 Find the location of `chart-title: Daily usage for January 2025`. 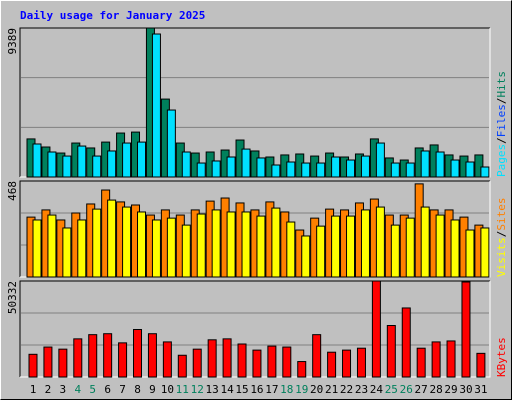

chart-title: Daily usage for January 2025 is located at coordinates (112, 15).